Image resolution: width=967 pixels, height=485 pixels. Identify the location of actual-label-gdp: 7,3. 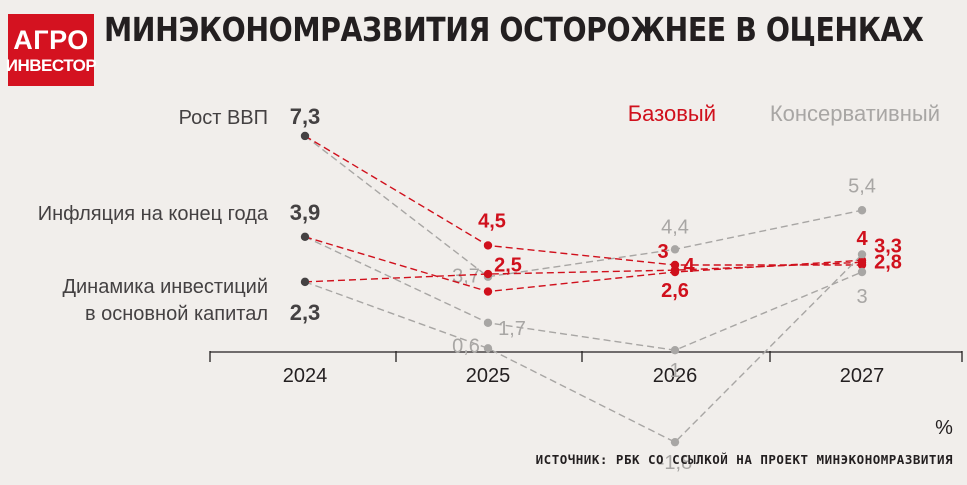
(305, 116).